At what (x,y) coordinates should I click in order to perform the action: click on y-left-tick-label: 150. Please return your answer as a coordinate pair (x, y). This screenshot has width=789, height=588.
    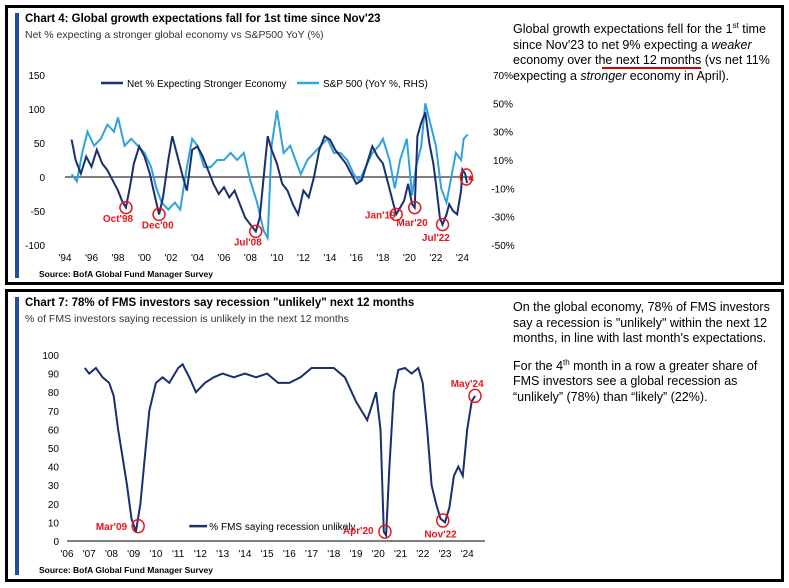
    Looking at the image, I should click on (36, 76).